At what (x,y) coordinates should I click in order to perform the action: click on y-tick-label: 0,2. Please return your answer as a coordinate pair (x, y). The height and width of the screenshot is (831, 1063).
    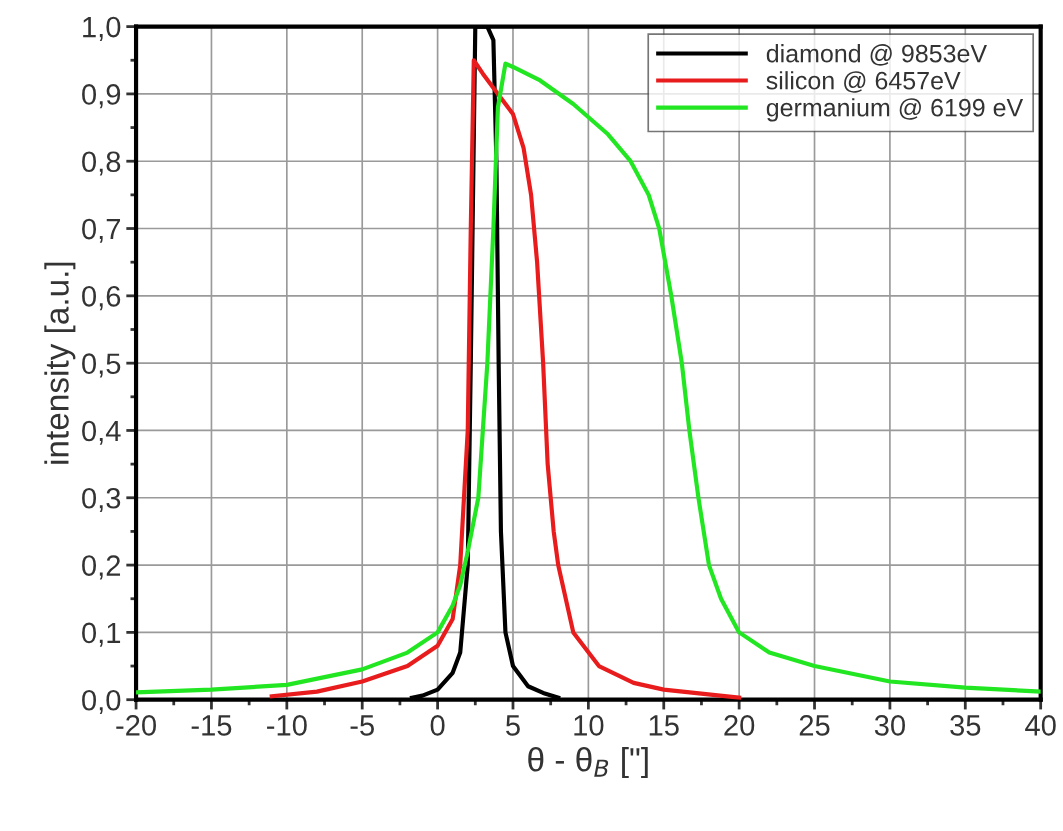
    Looking at the image, I should click on (101, 567).